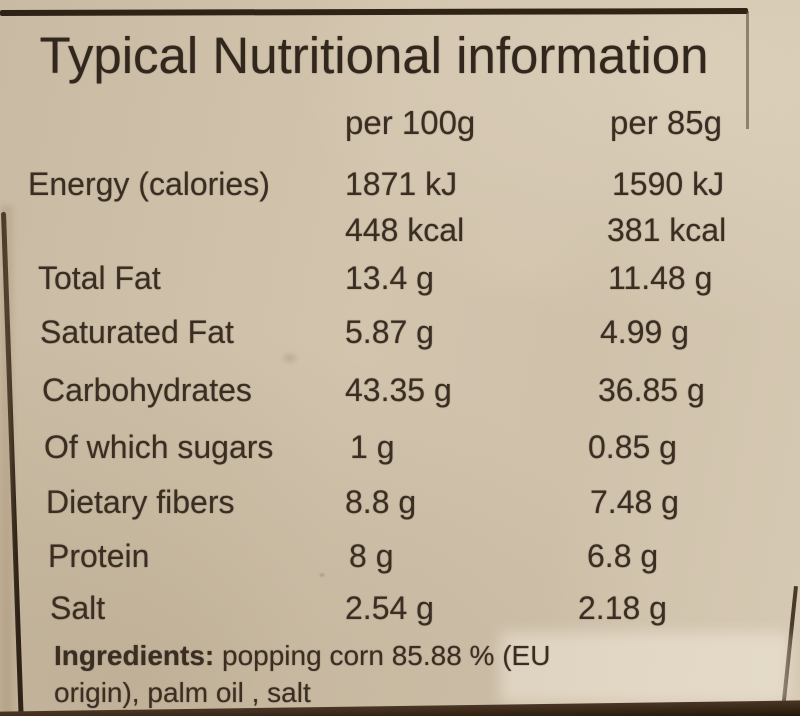 The image size is (800, 716). I want to click on nutrient-name: Energy (calories), so click(149, 184).